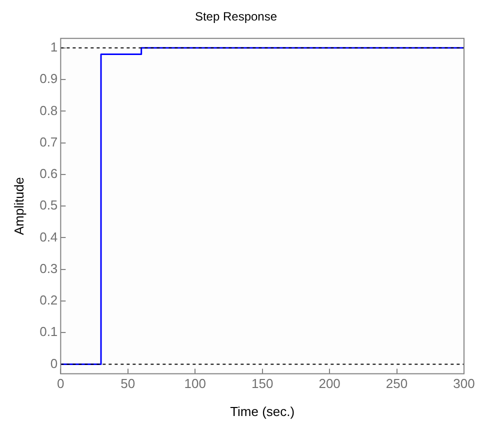 The image size is (484, 428). Describe the element at coordinates (49, 78) in the screenshot. I see `y-tick-label: 0.9` at that location.